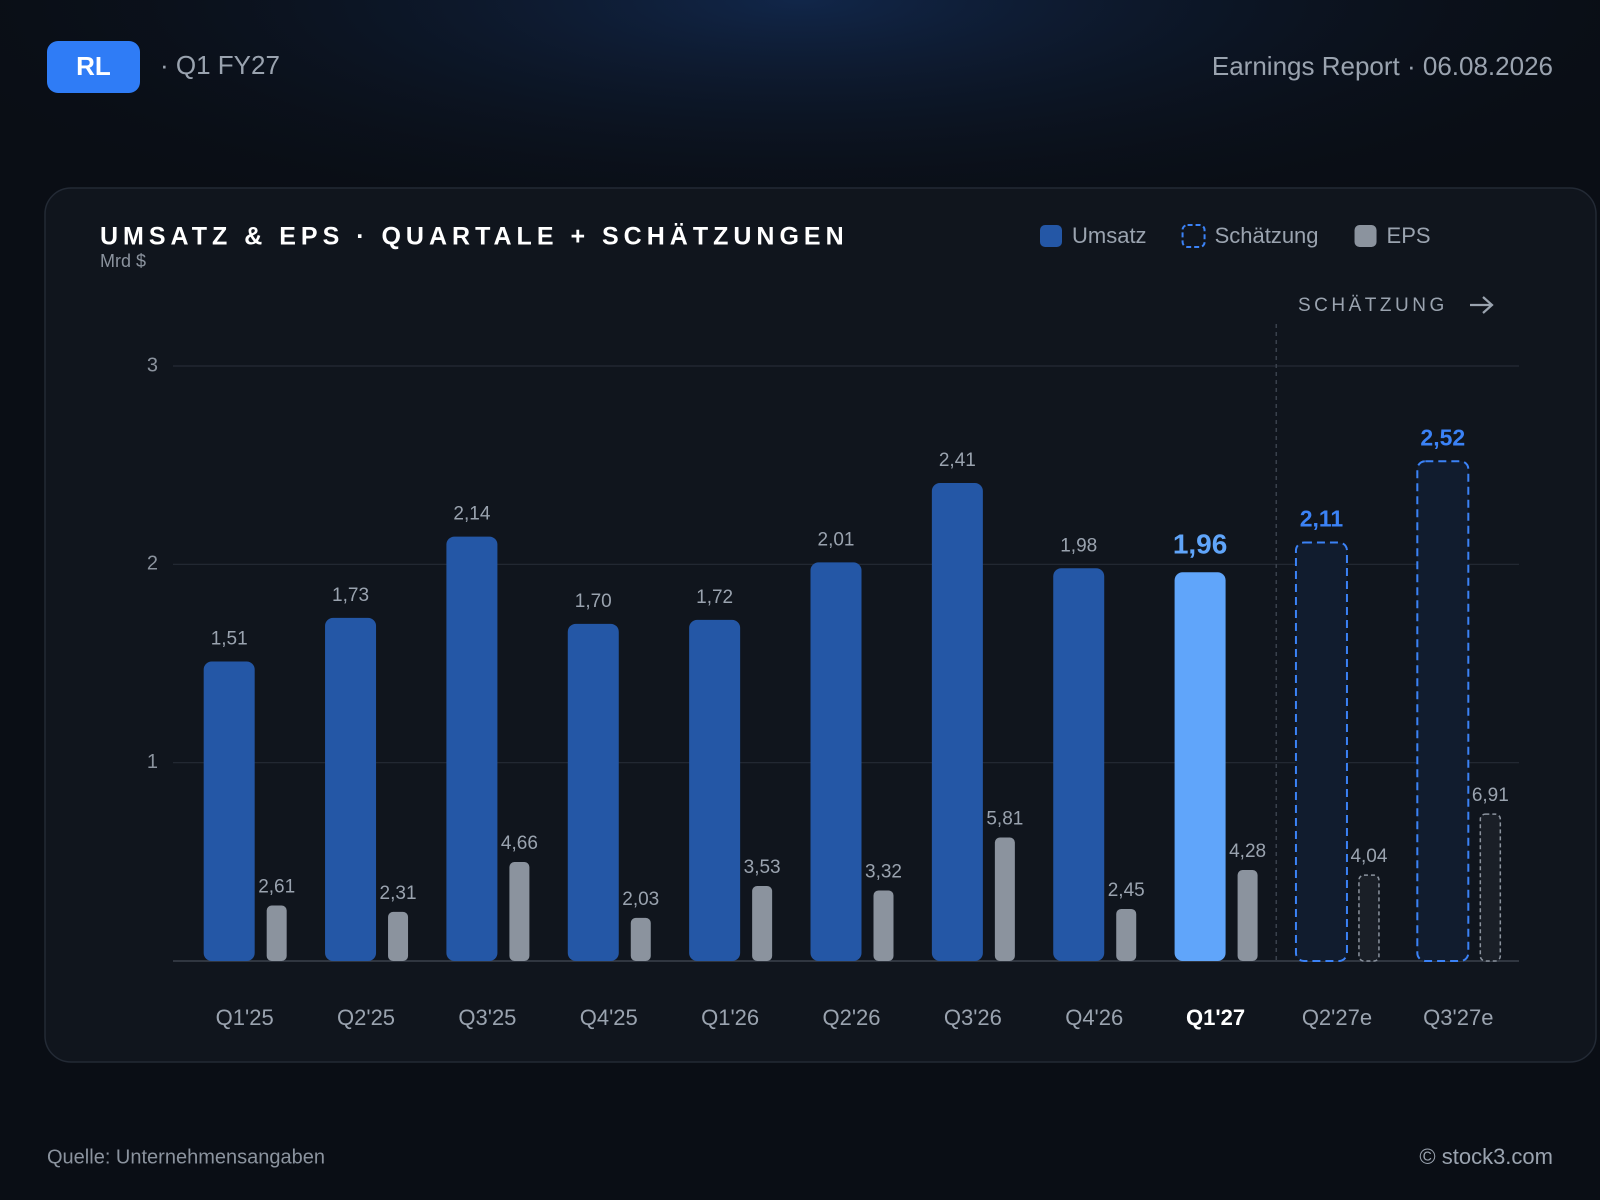 The image size is (1600, 1200). I want to click on annotation-arrow, so click(1482, 305).